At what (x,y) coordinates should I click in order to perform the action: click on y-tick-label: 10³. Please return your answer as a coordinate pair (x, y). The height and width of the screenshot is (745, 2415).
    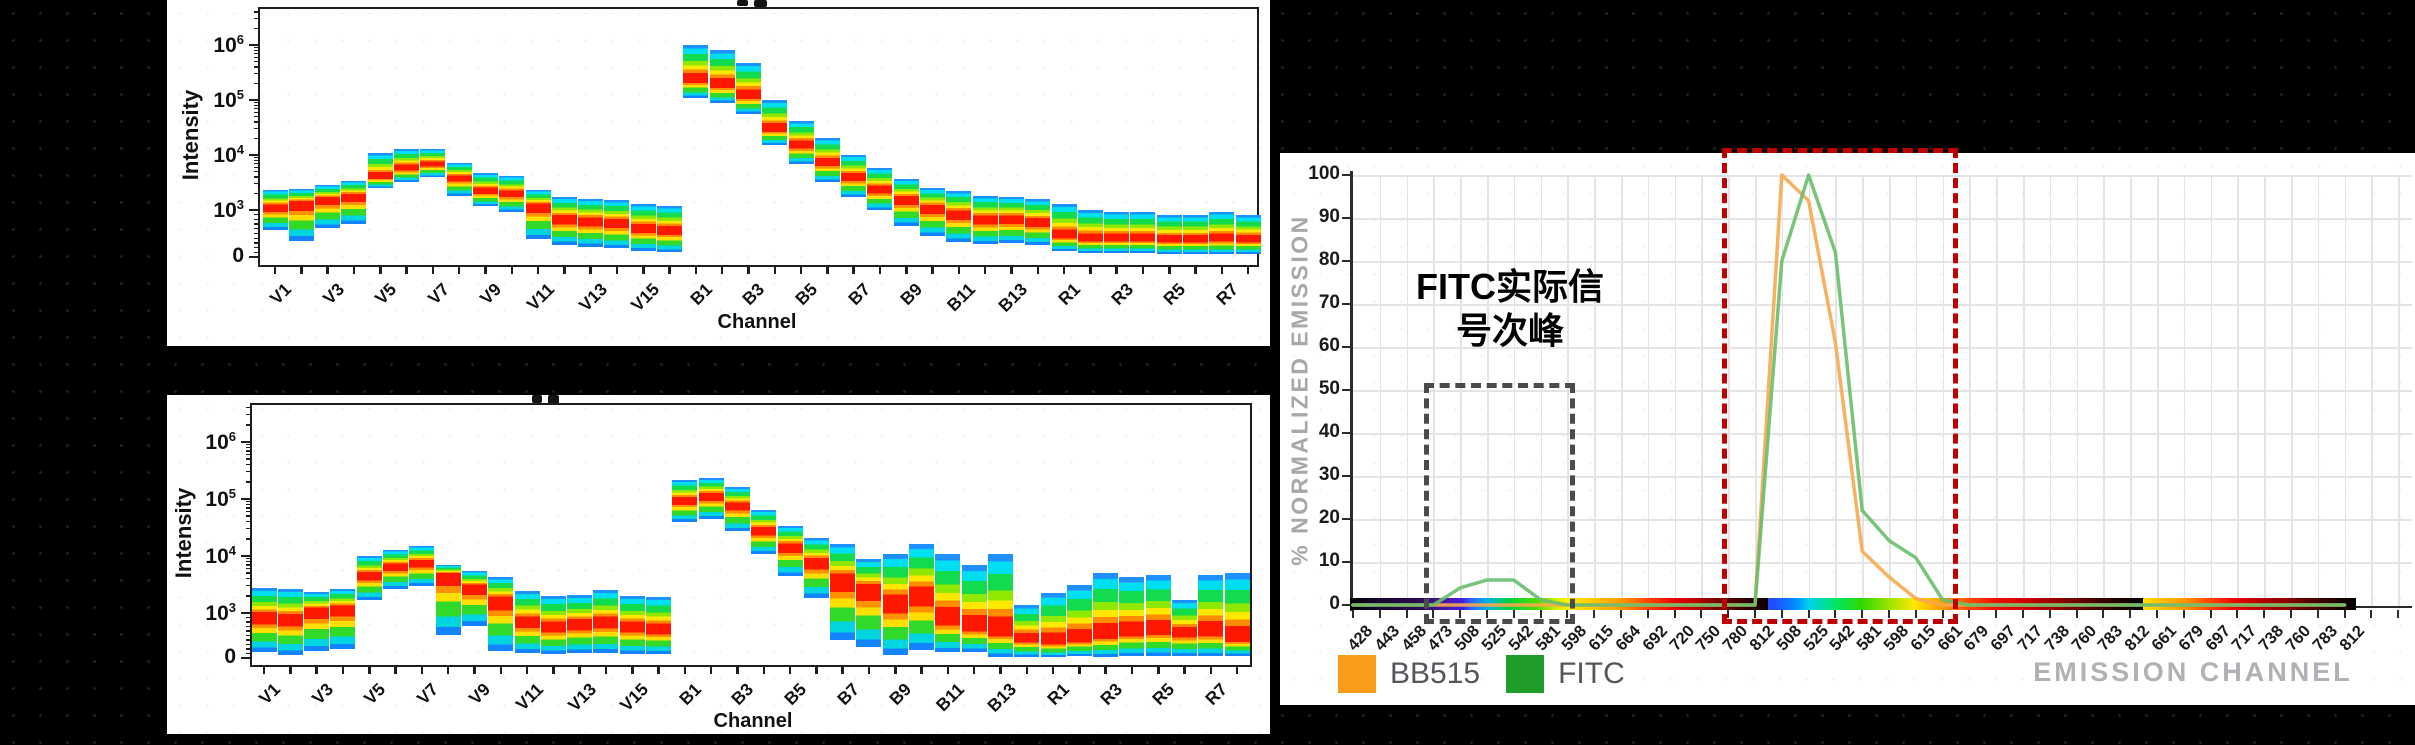
    Looking at the image, I should click on (220, 612).